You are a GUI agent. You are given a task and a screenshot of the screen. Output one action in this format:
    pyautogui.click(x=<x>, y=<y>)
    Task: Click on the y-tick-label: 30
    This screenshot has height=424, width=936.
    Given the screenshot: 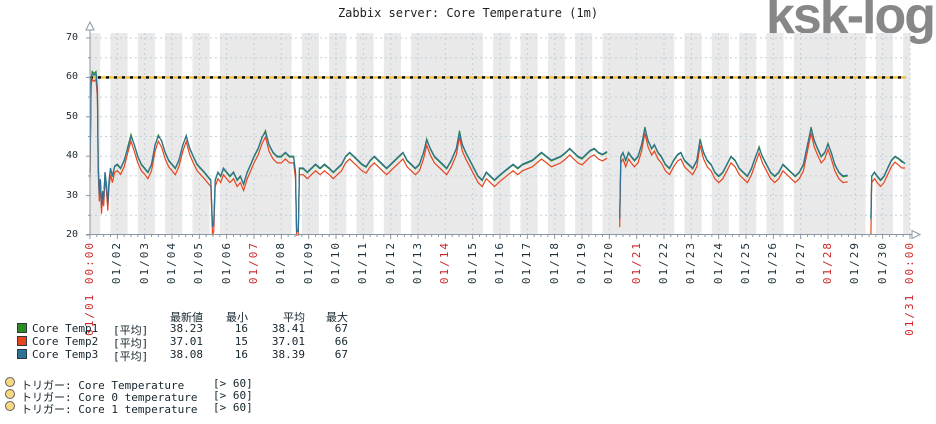 What is the action you would take?
    pyautogui.click(x=71, y=195)
    